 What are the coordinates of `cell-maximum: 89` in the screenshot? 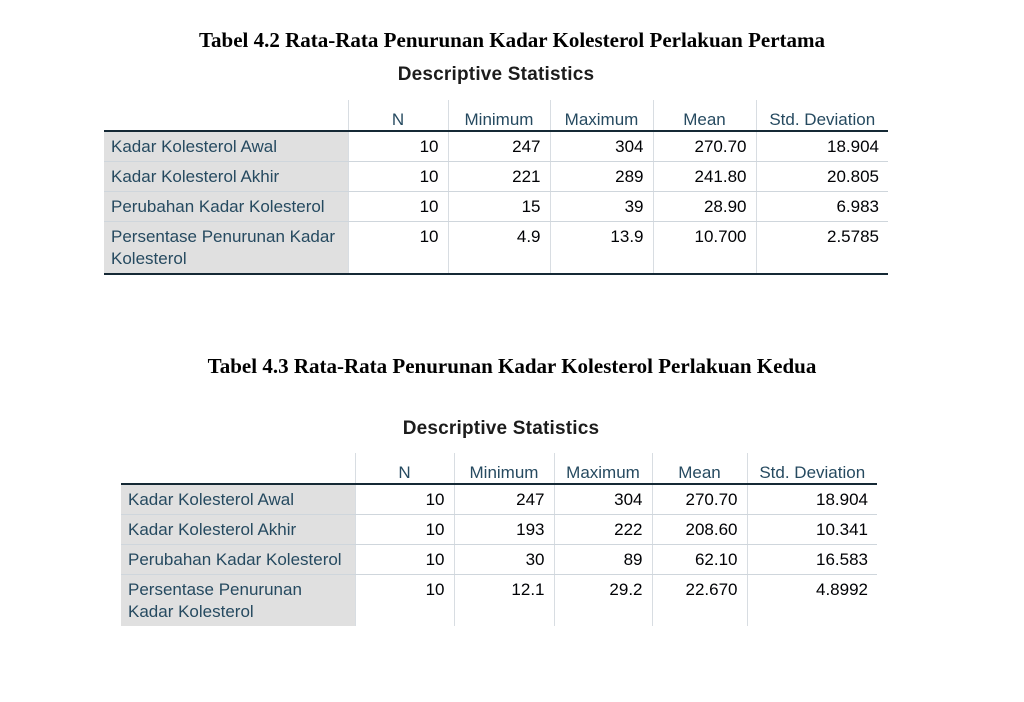 It's located at (602, 559).